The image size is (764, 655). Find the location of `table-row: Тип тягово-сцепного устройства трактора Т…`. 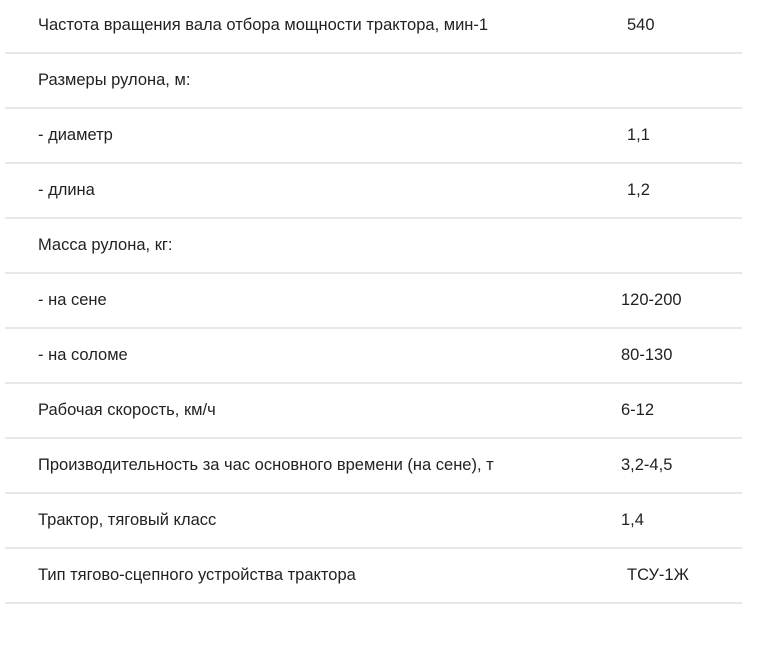

table-row: Тип тягово-сцепного устройства трактора Т… is located at coordinates (373, 576).